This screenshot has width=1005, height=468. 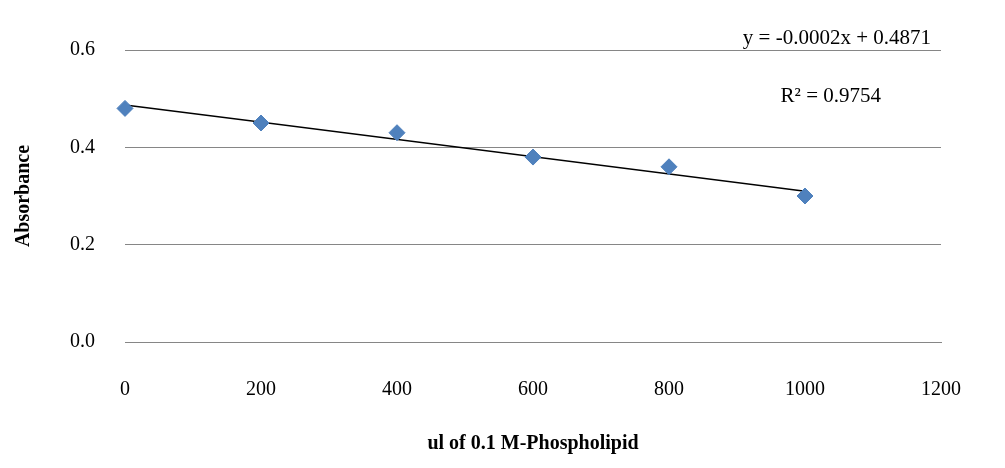 I want to click on annotation: R² = 0.9754, so click(x=831, y=95).